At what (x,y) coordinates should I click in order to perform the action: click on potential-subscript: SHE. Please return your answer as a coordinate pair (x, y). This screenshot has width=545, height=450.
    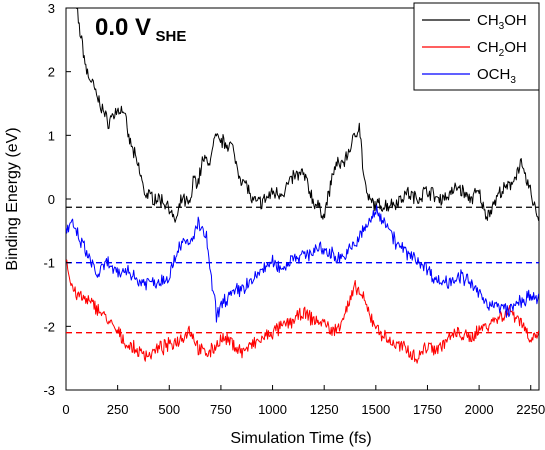
    Looking at the image, I should click on (171, 36).